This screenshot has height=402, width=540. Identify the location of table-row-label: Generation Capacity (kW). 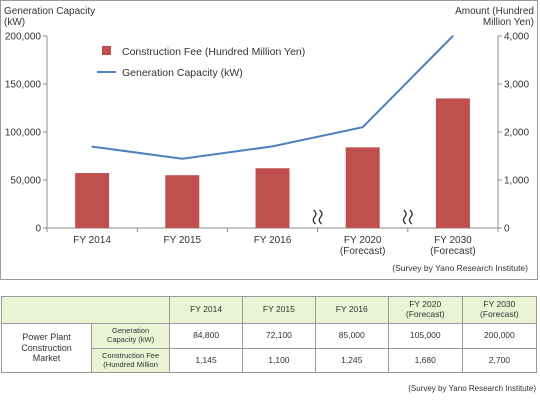
(131, 336).